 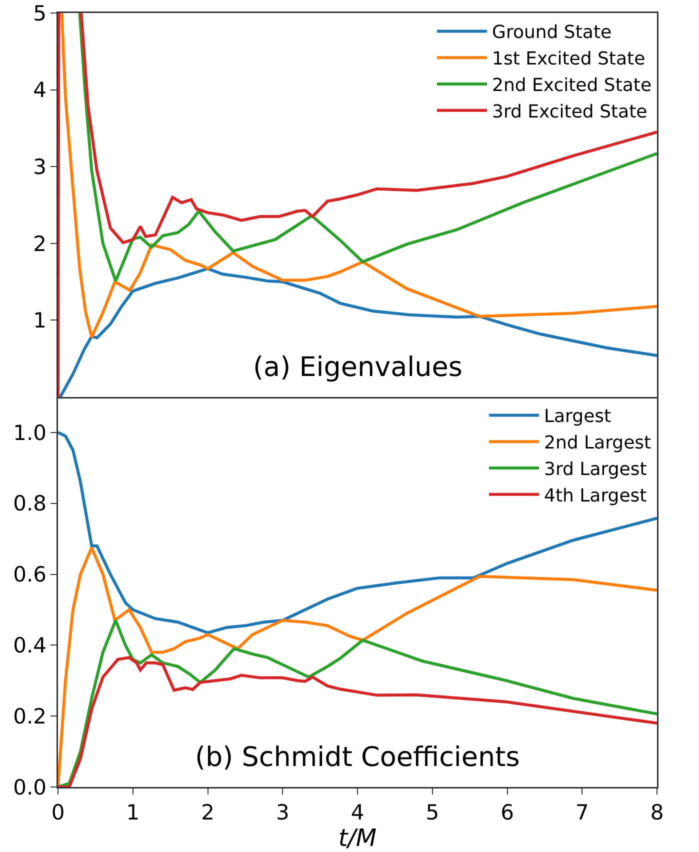 What do you see at coordinates (595, 495) in the screenshot?
I see `legend-label: 4th Largest` at bounding box center [595, 495].